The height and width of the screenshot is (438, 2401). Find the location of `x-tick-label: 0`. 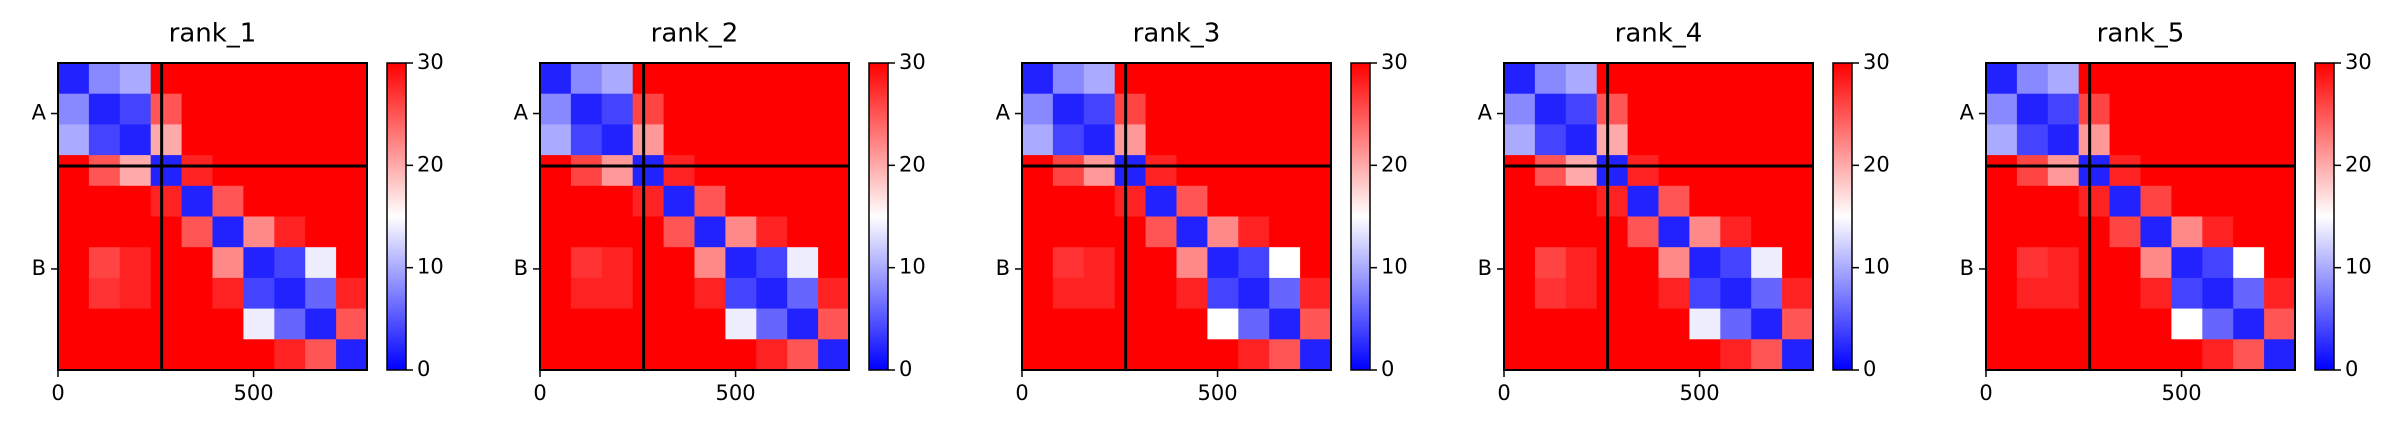

x-tick-label: 0 is located at coordinates (57, 393).